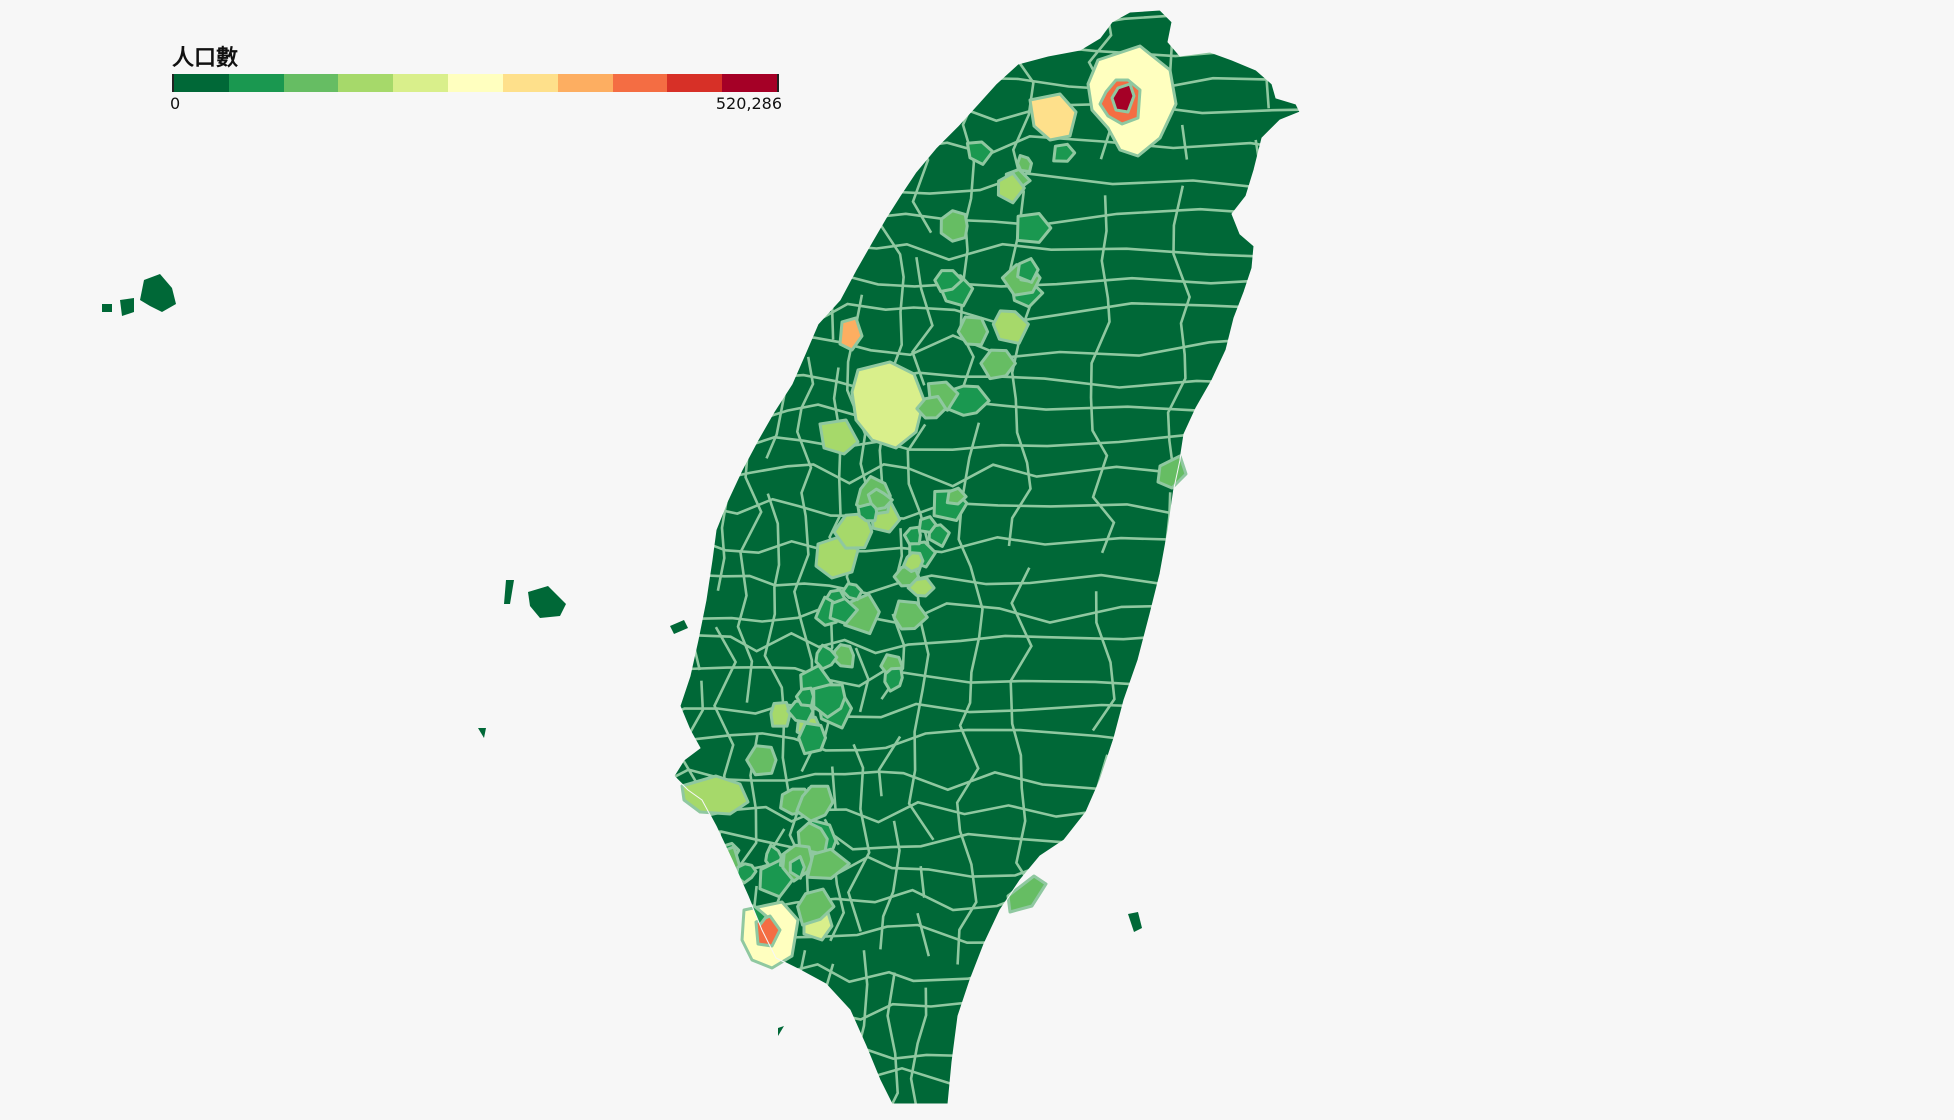 The height and width of the screenshot is (1120, 1954). What do you see at coordinates (748, 103) in the screenshot?
I see `legend-max-label: 520,286` at bounding box center [748, 103].